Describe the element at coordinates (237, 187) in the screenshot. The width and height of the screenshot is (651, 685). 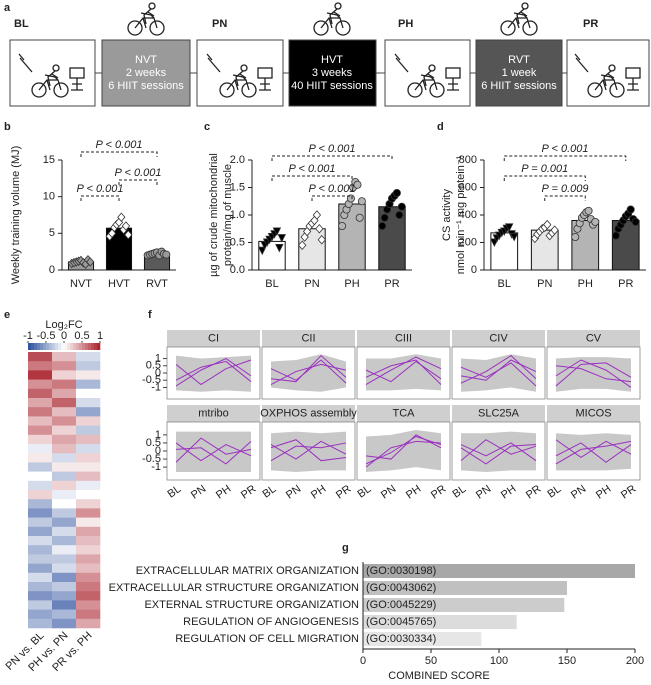
I see `y-tick-label: 1.5` at that location.